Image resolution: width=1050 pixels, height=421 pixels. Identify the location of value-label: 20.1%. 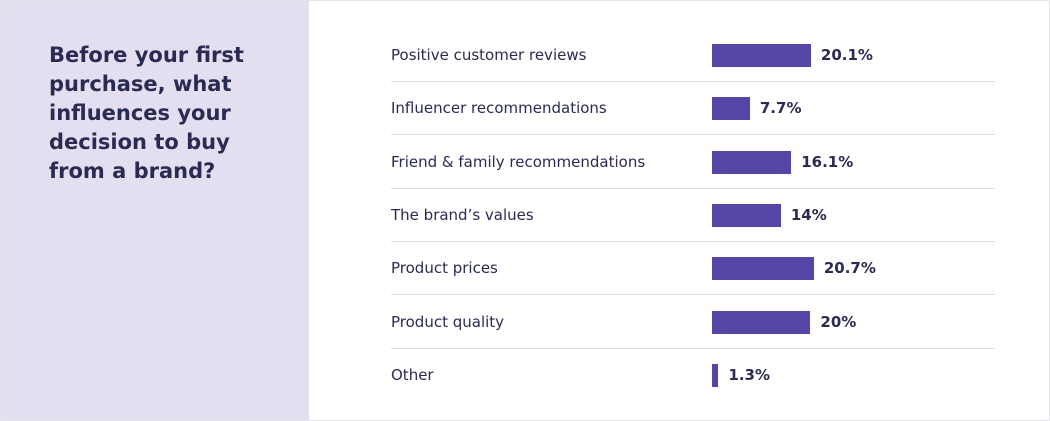
(846, 55).